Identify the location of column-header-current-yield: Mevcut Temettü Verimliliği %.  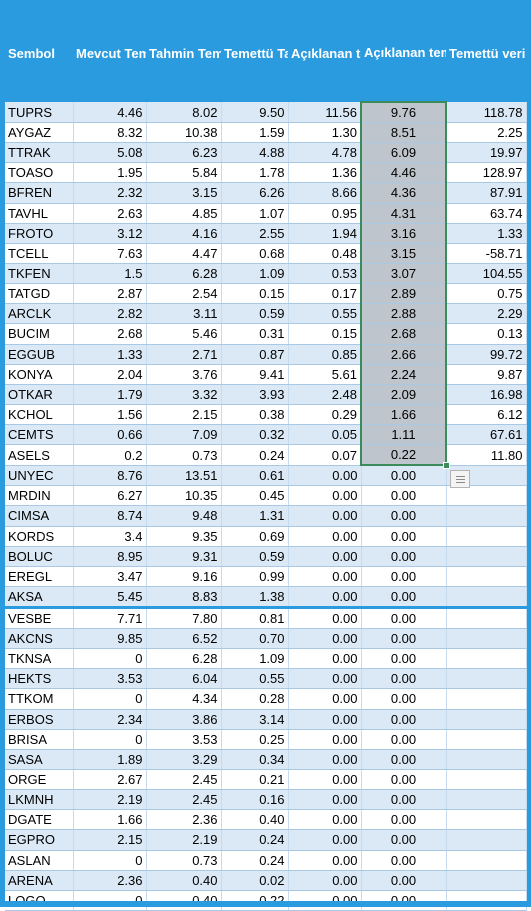
(109, 53).